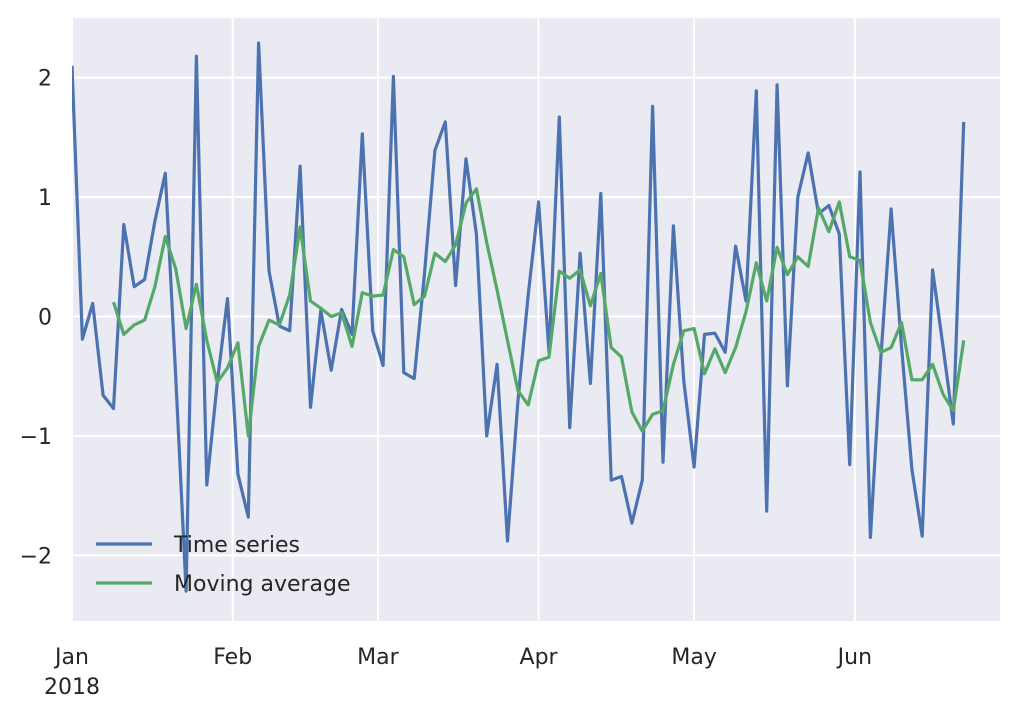 The image size is (1021, 719). Describe the element at coordinates (45, 198) in the screenshot. I see `y-tick-label: 1` at that location.